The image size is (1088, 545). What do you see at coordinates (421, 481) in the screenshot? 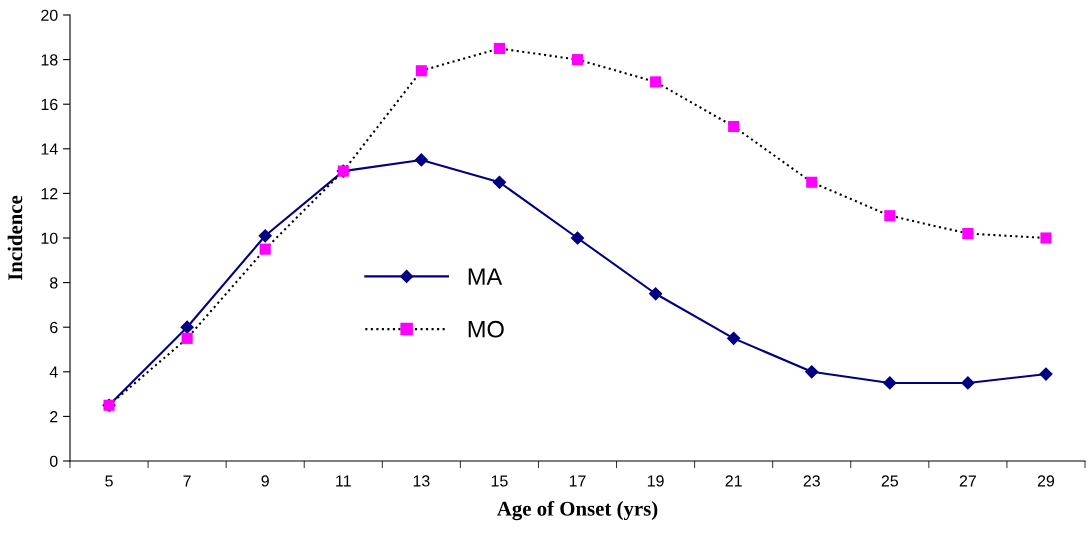
I see `x-tick-label: 13` at bounding box center [421, 481].